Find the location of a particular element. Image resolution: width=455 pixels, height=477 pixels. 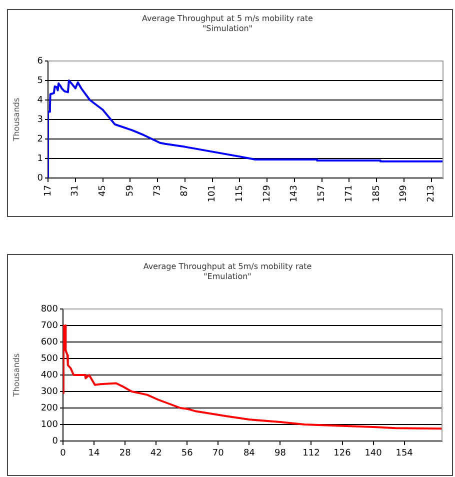

y-tick-label: 600 is located at coordinates (49, 342).